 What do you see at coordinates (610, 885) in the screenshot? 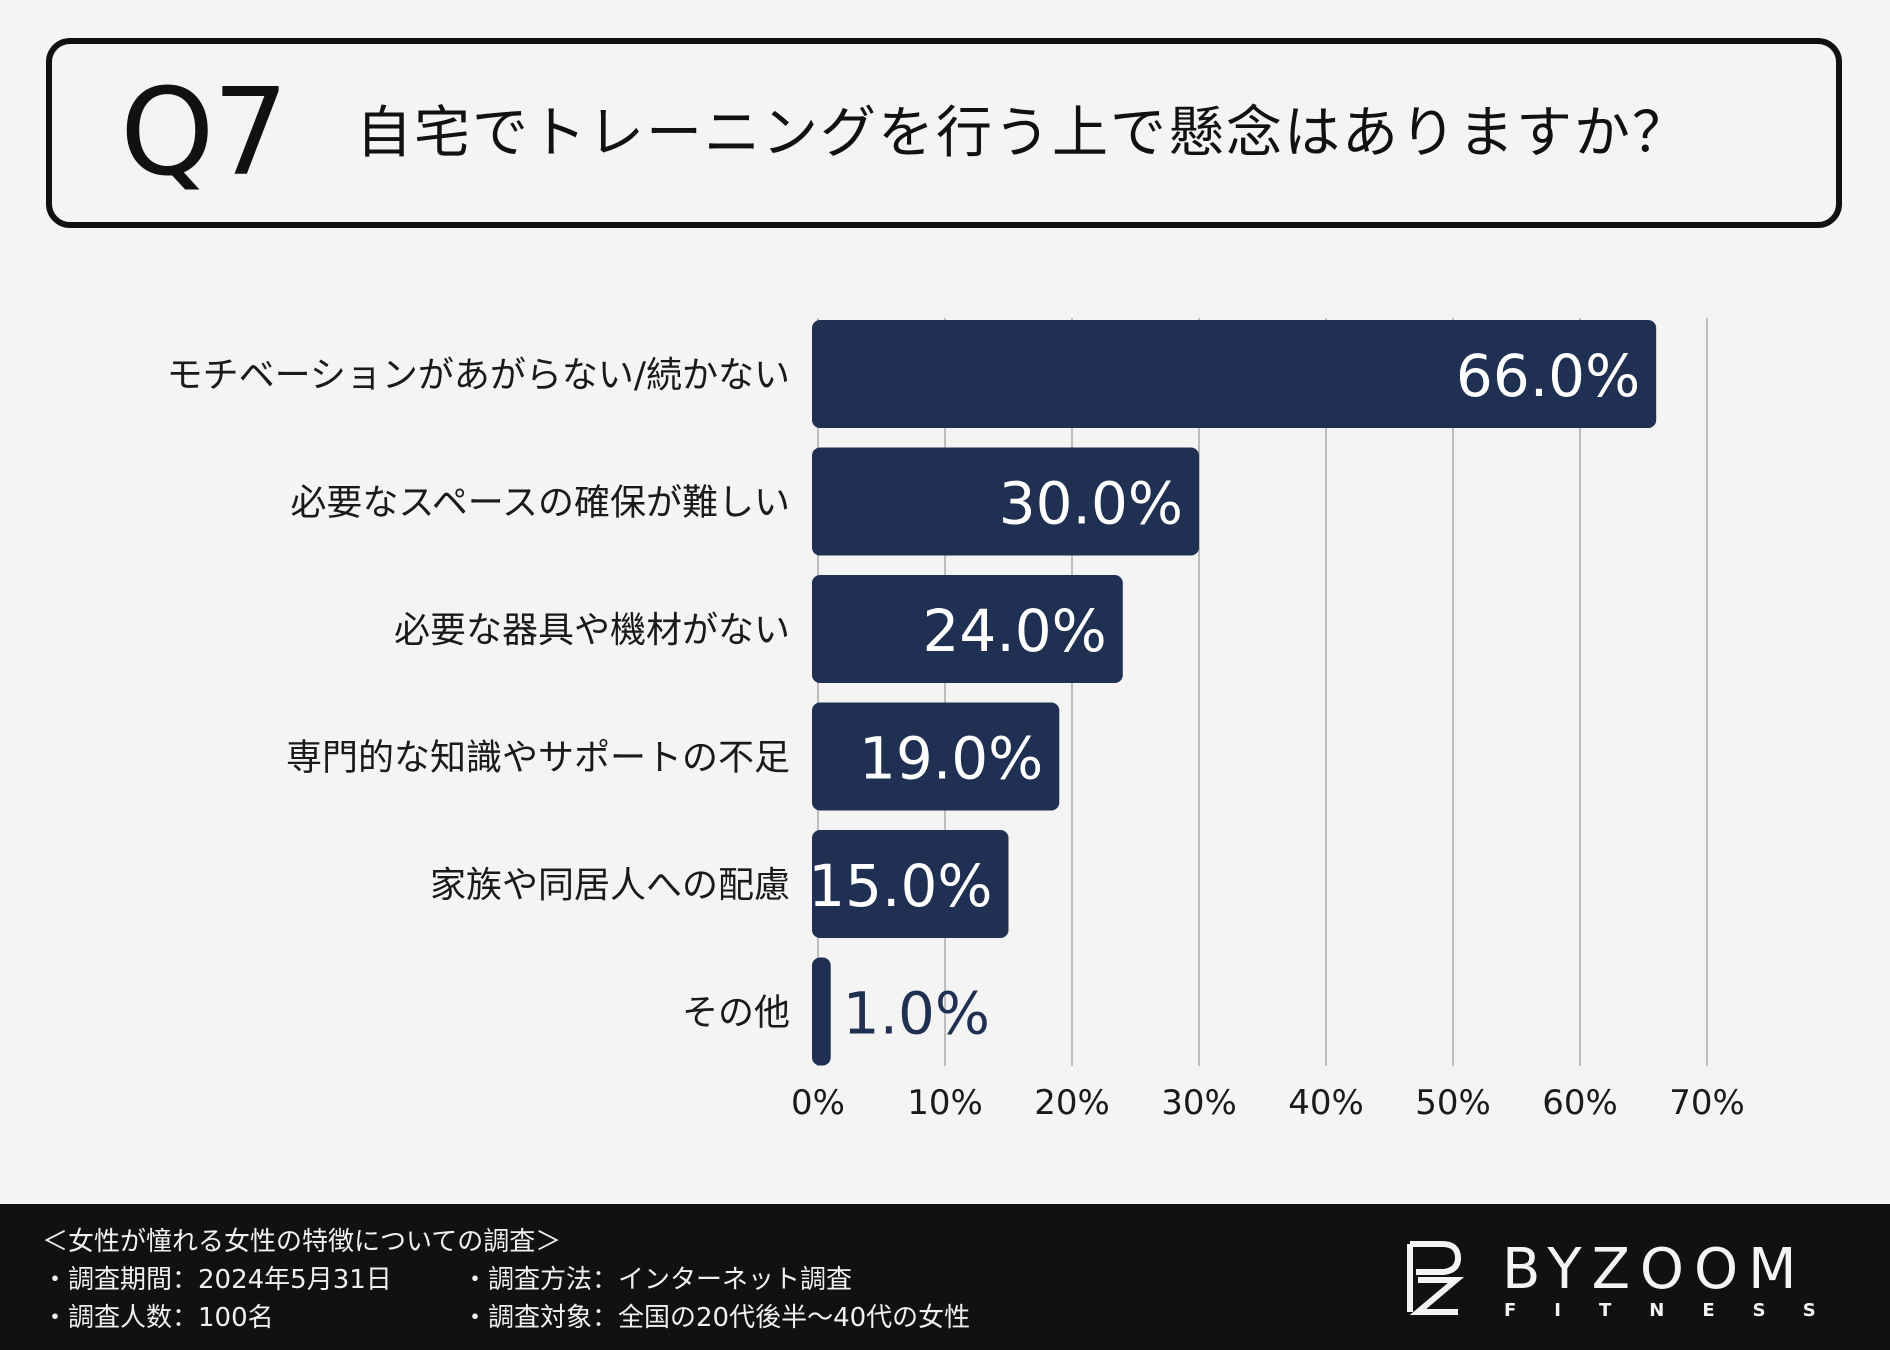
I see `category-label: 家族や同居人への配慮` at bounding box center [610, 885].